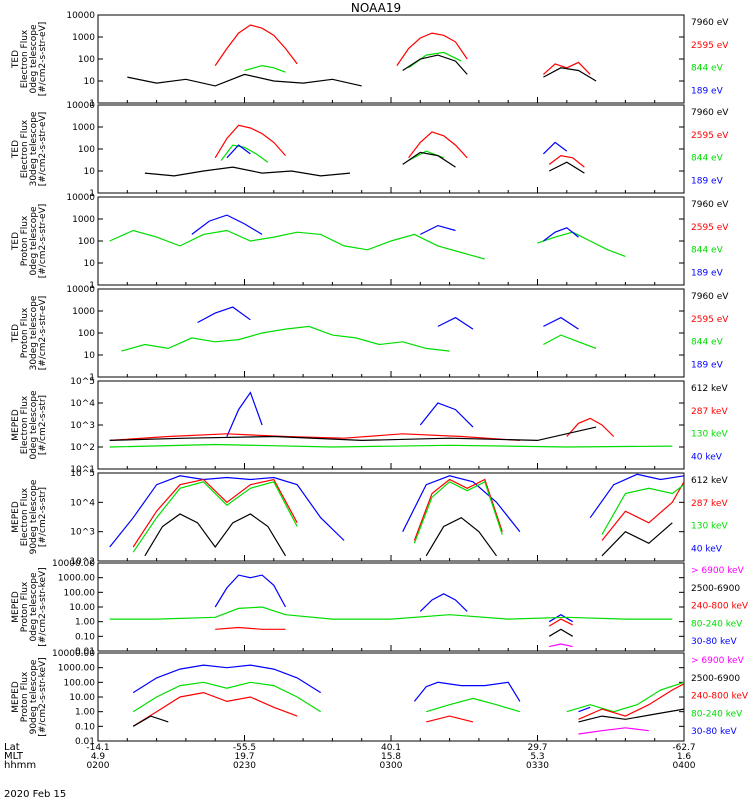 The image size is (750, 800). What do you see at coordinates (82, 470) in the screenshot?
I see `y-tick-label: 10^1` at bounding box center [82, 470].